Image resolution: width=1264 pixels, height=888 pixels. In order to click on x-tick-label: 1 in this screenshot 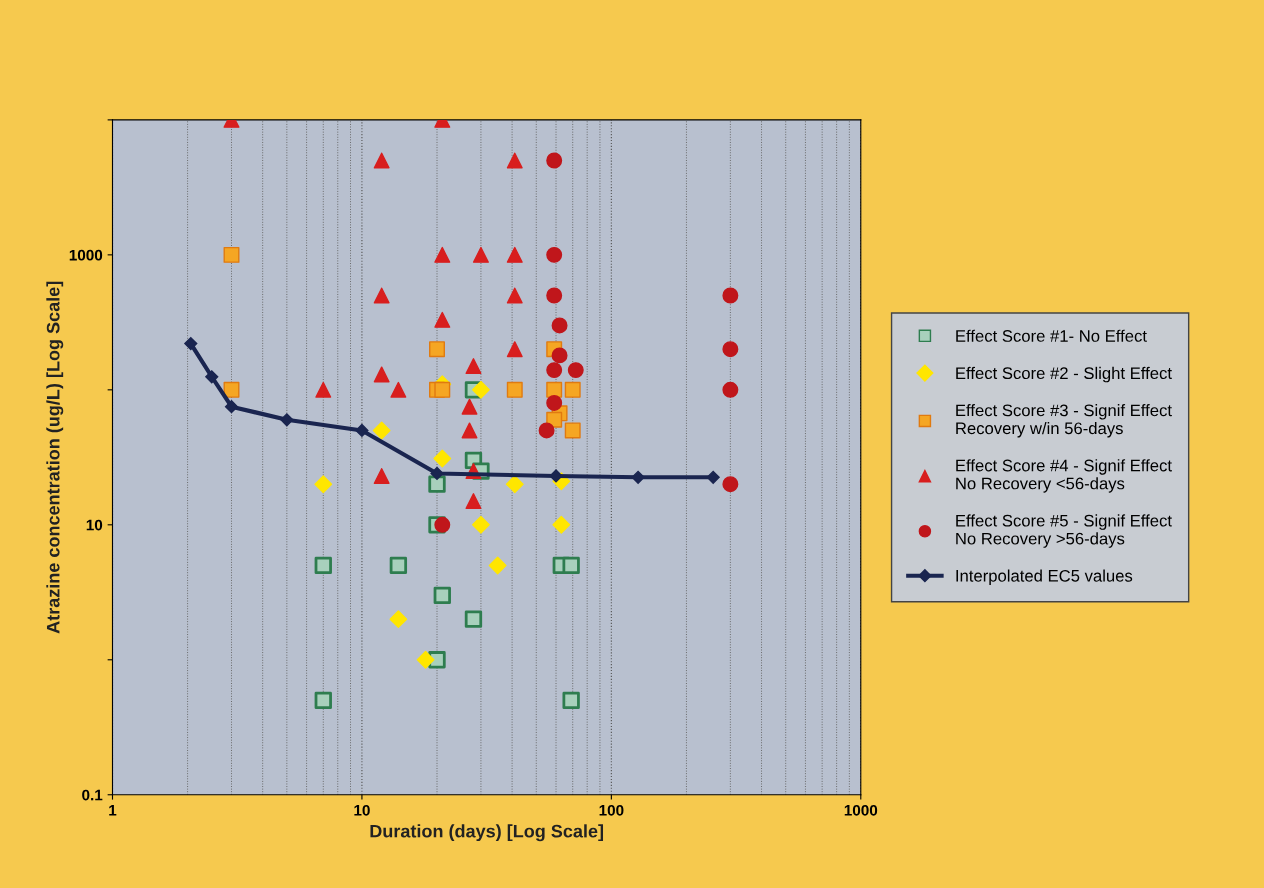, I will do `click(113, 810)`.